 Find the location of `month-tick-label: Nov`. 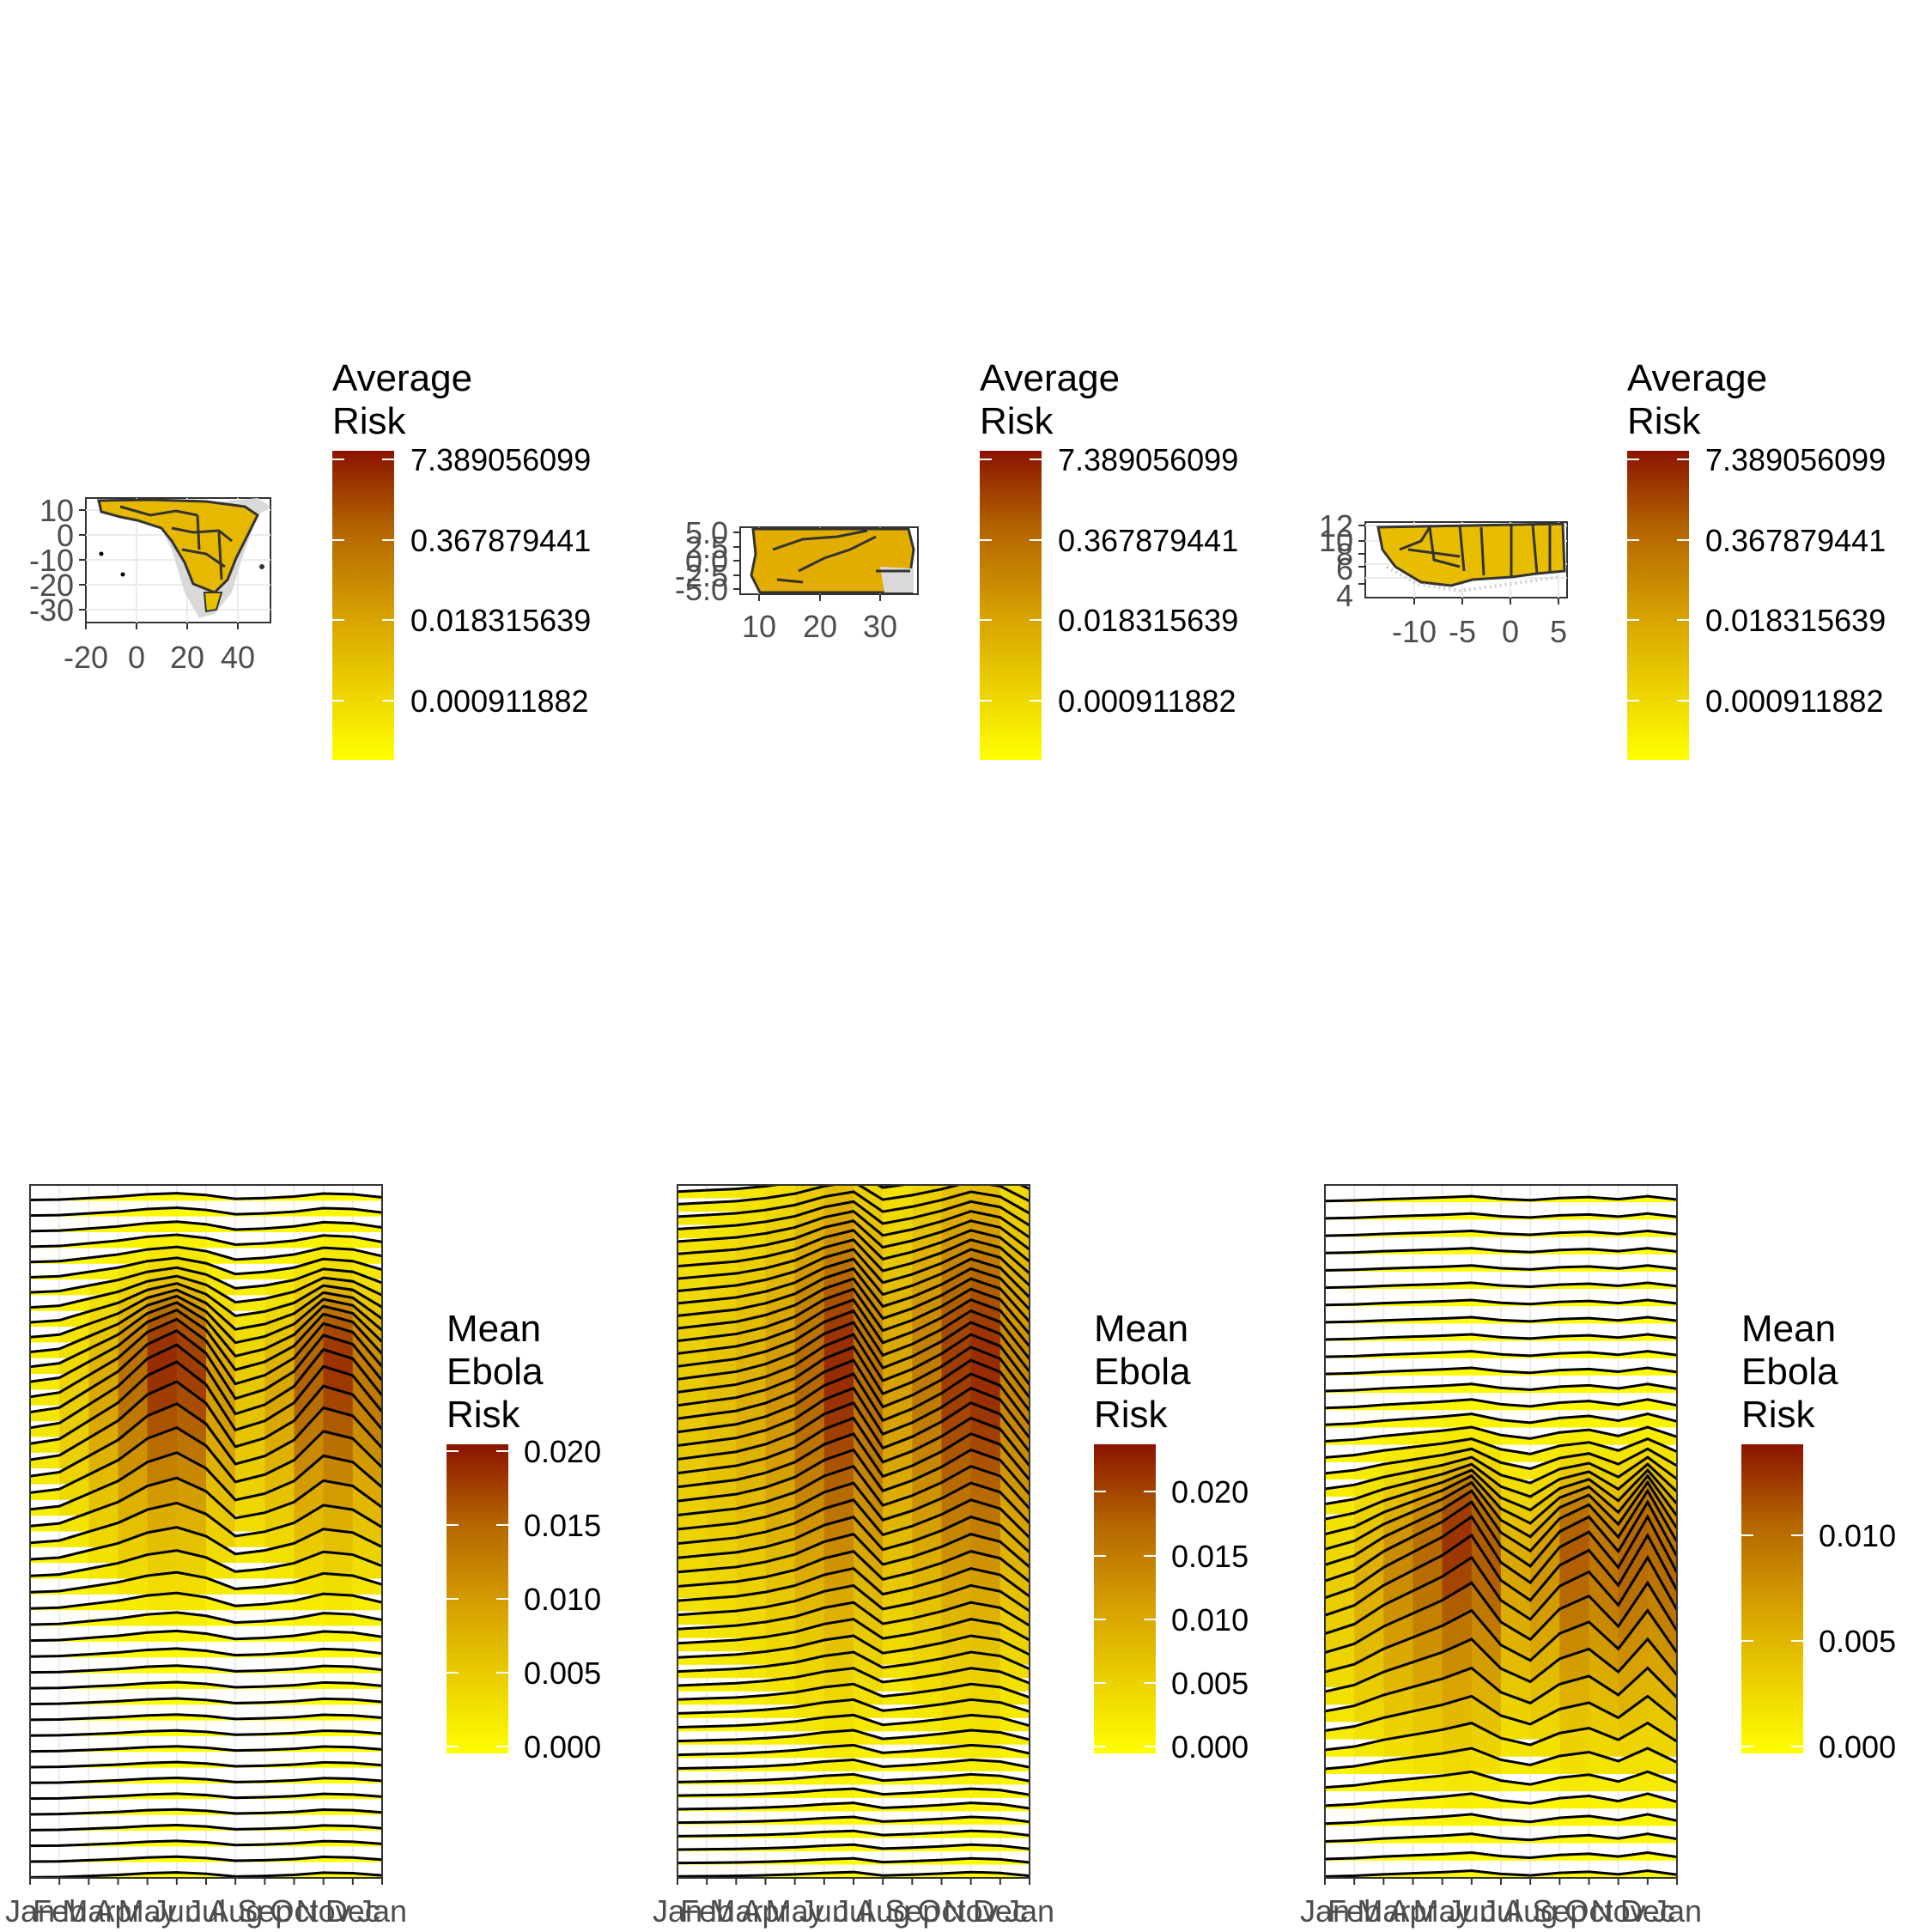

month-tick-label: Nov is located at coordinates (323, 1911).